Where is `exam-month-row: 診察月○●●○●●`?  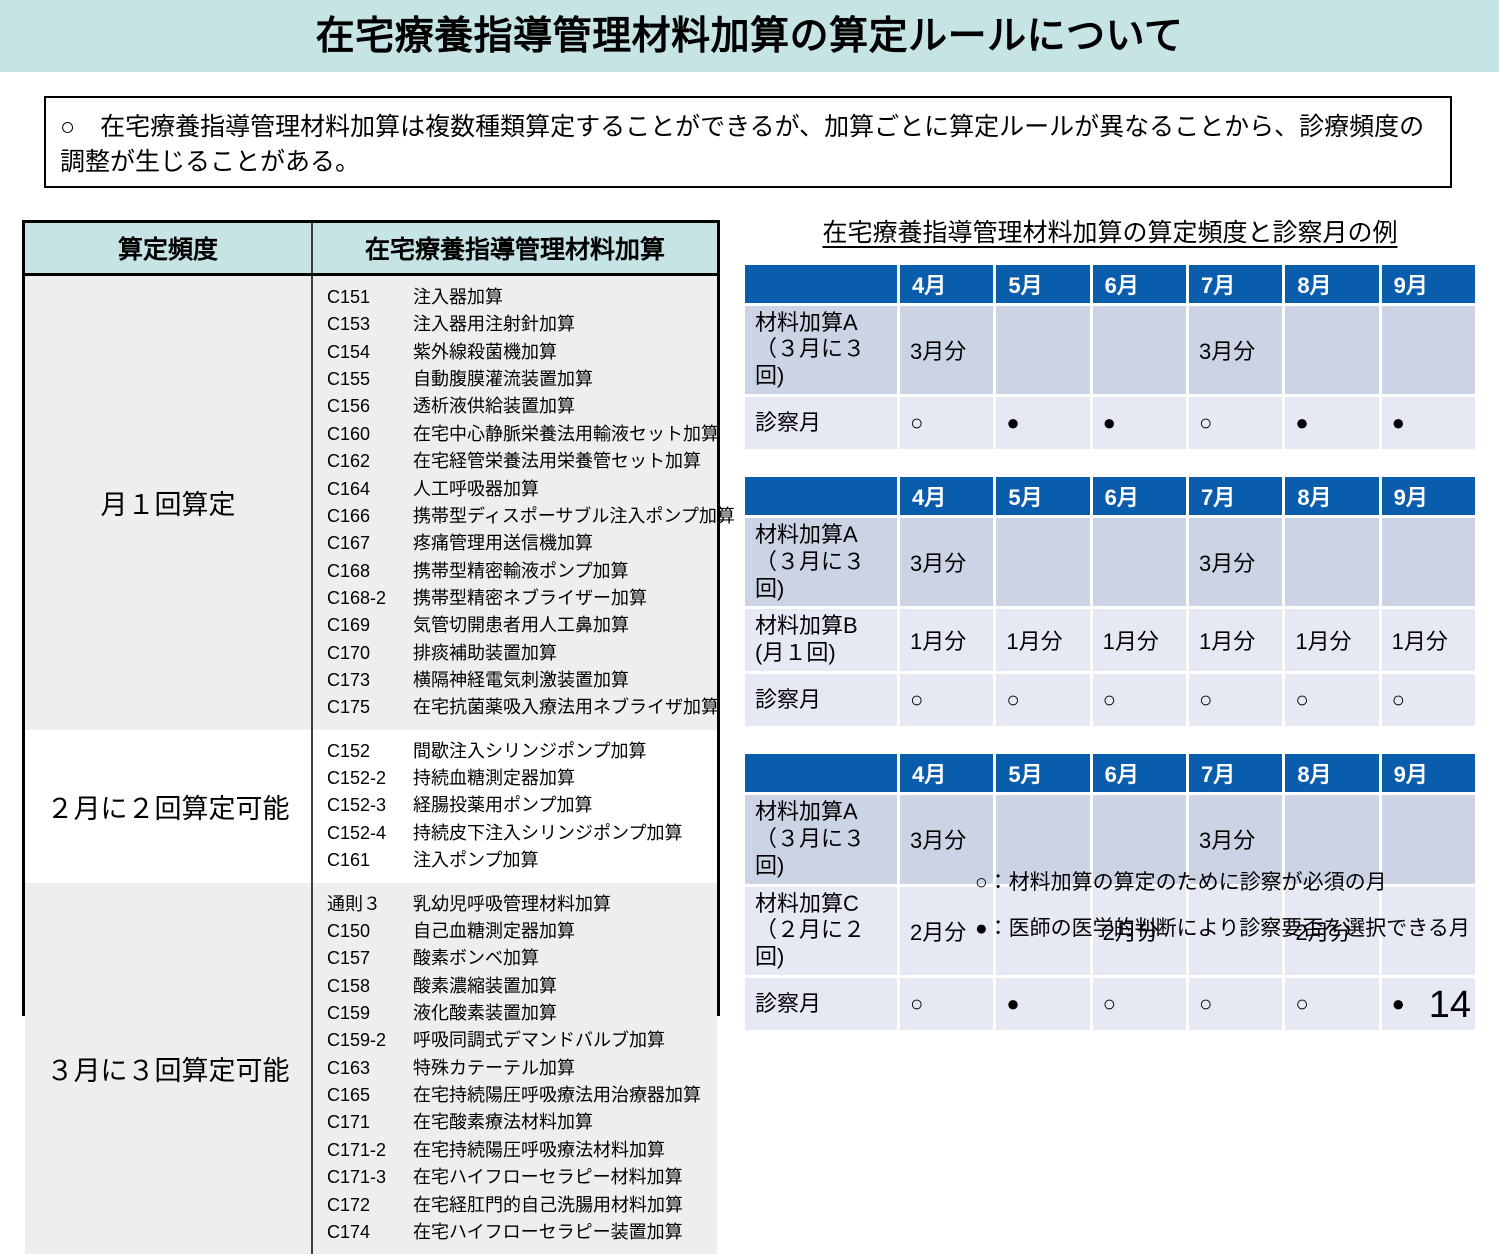 exam-month-row: 診察月○●●○●● is located at coordinates (1110, 423).